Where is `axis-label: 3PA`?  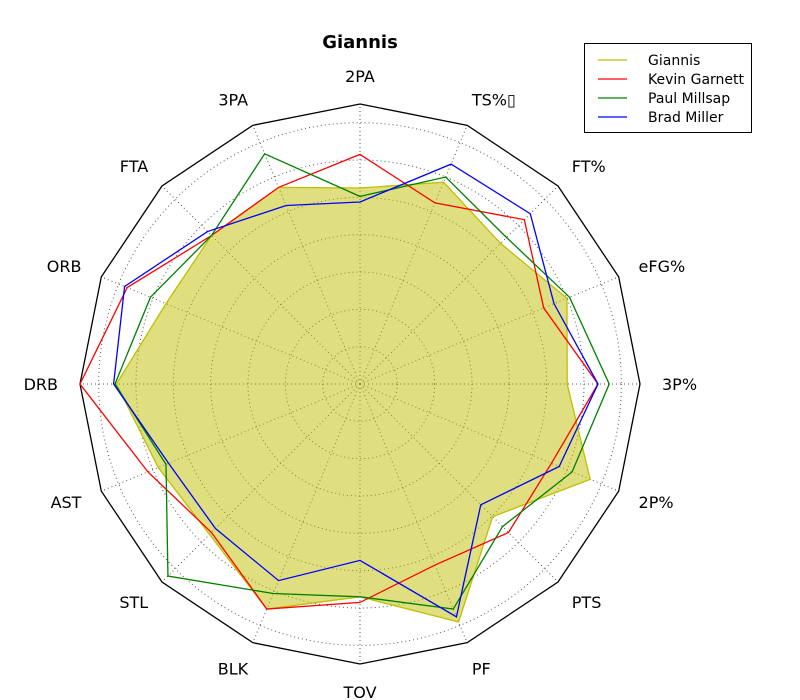
axis-label: 3PA is located at coordinates (233, 99).